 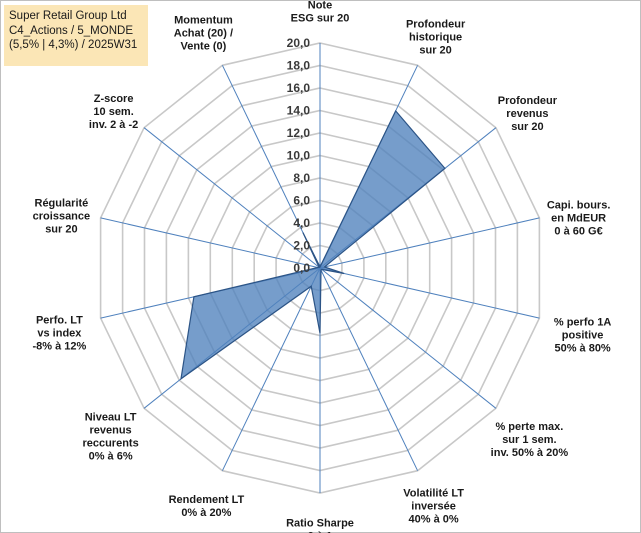 I want to click on tick-label-4: 8,0, so click(x=301, y=178).